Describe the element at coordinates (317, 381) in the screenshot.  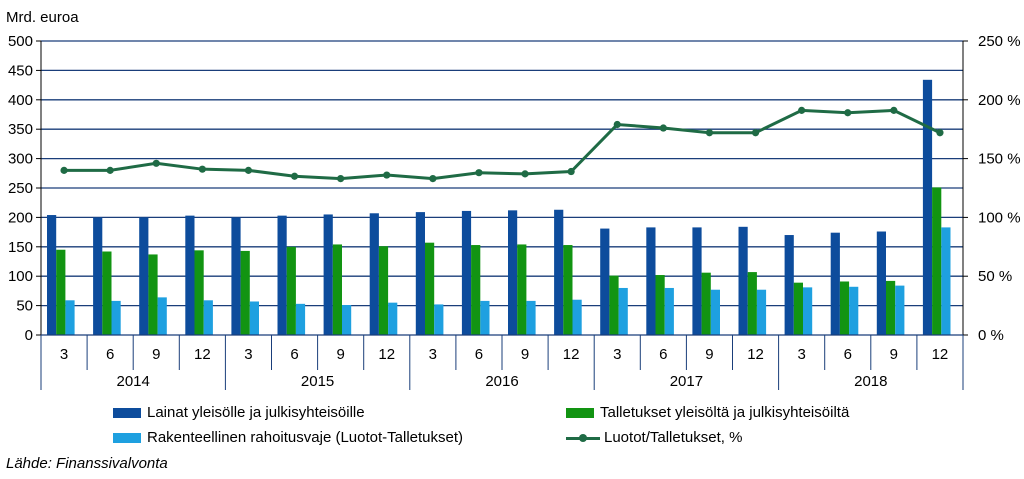
I see `year-label: 2015` at that location.